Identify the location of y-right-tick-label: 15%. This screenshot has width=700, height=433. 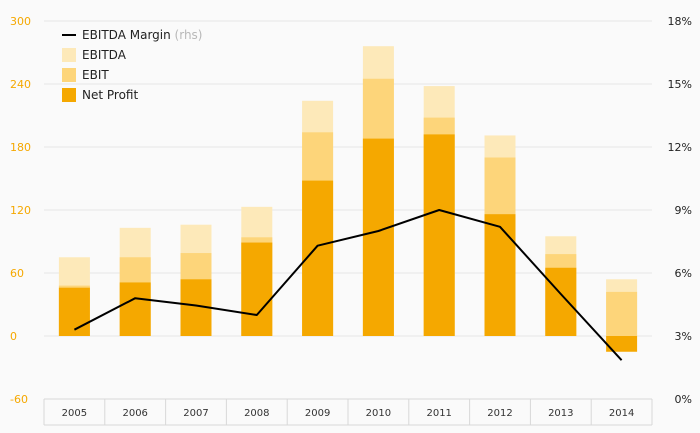
(680, 84).